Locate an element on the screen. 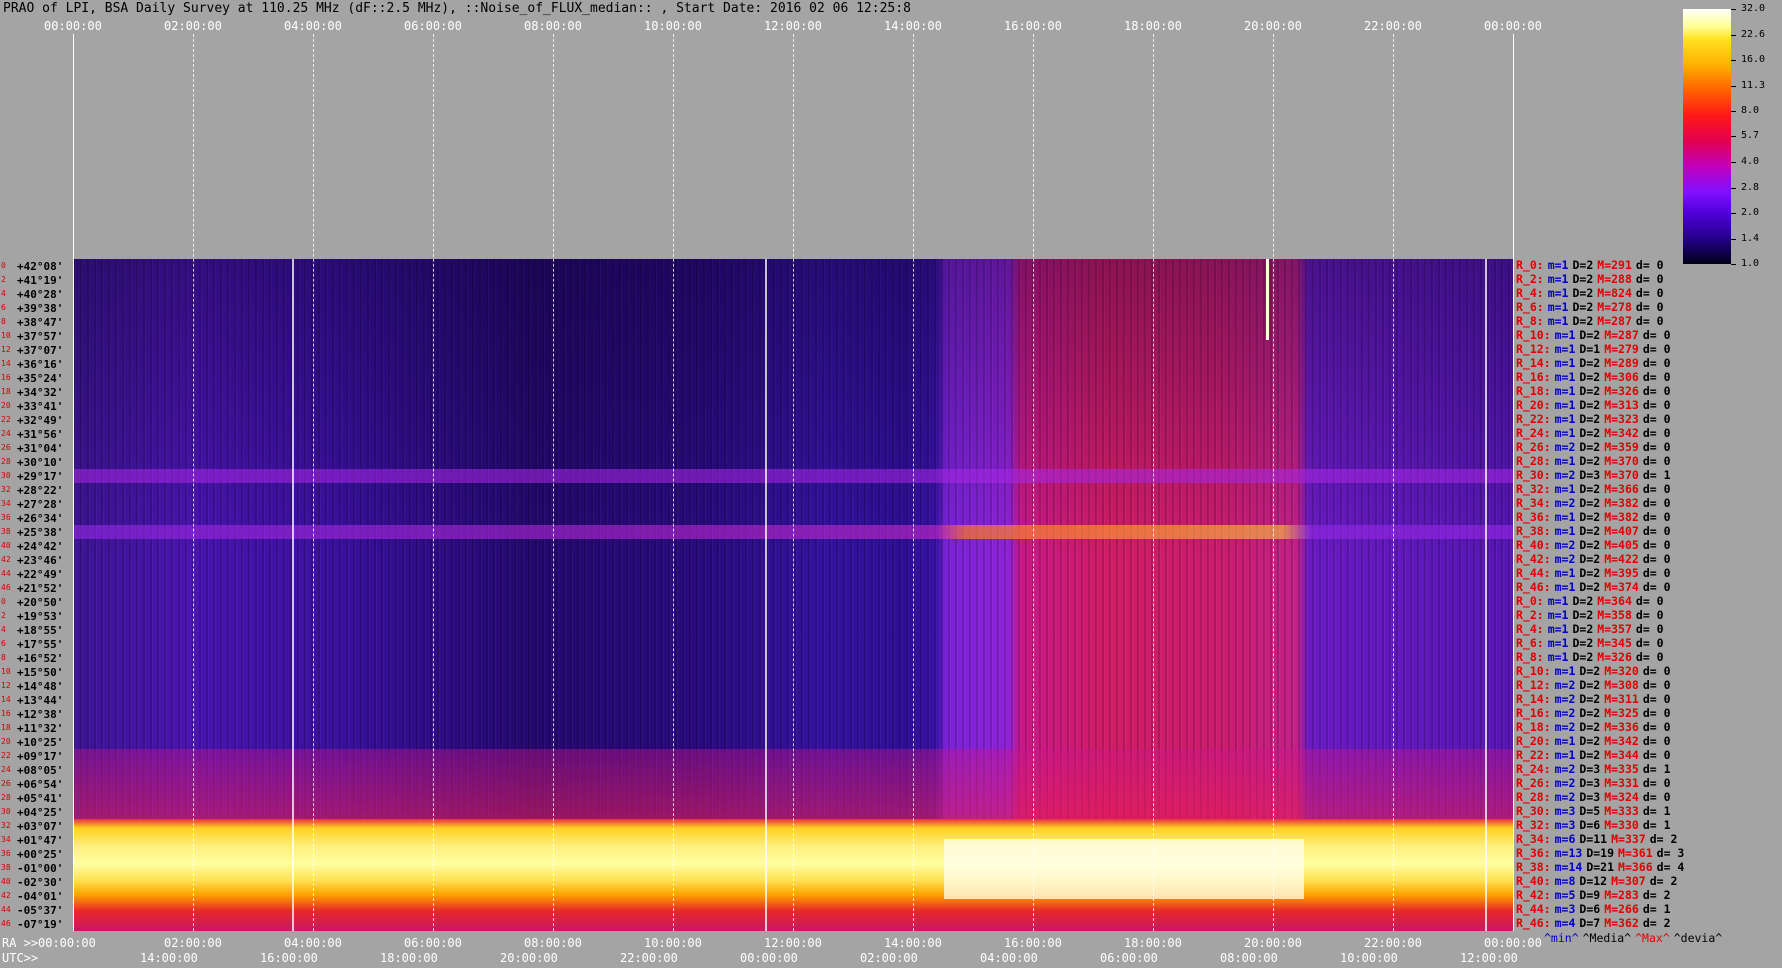 The image size is (1782, 968). row-stats: R_20: m=1 D=2 M=342 d= 0 is located at coordinates (1595, 741).